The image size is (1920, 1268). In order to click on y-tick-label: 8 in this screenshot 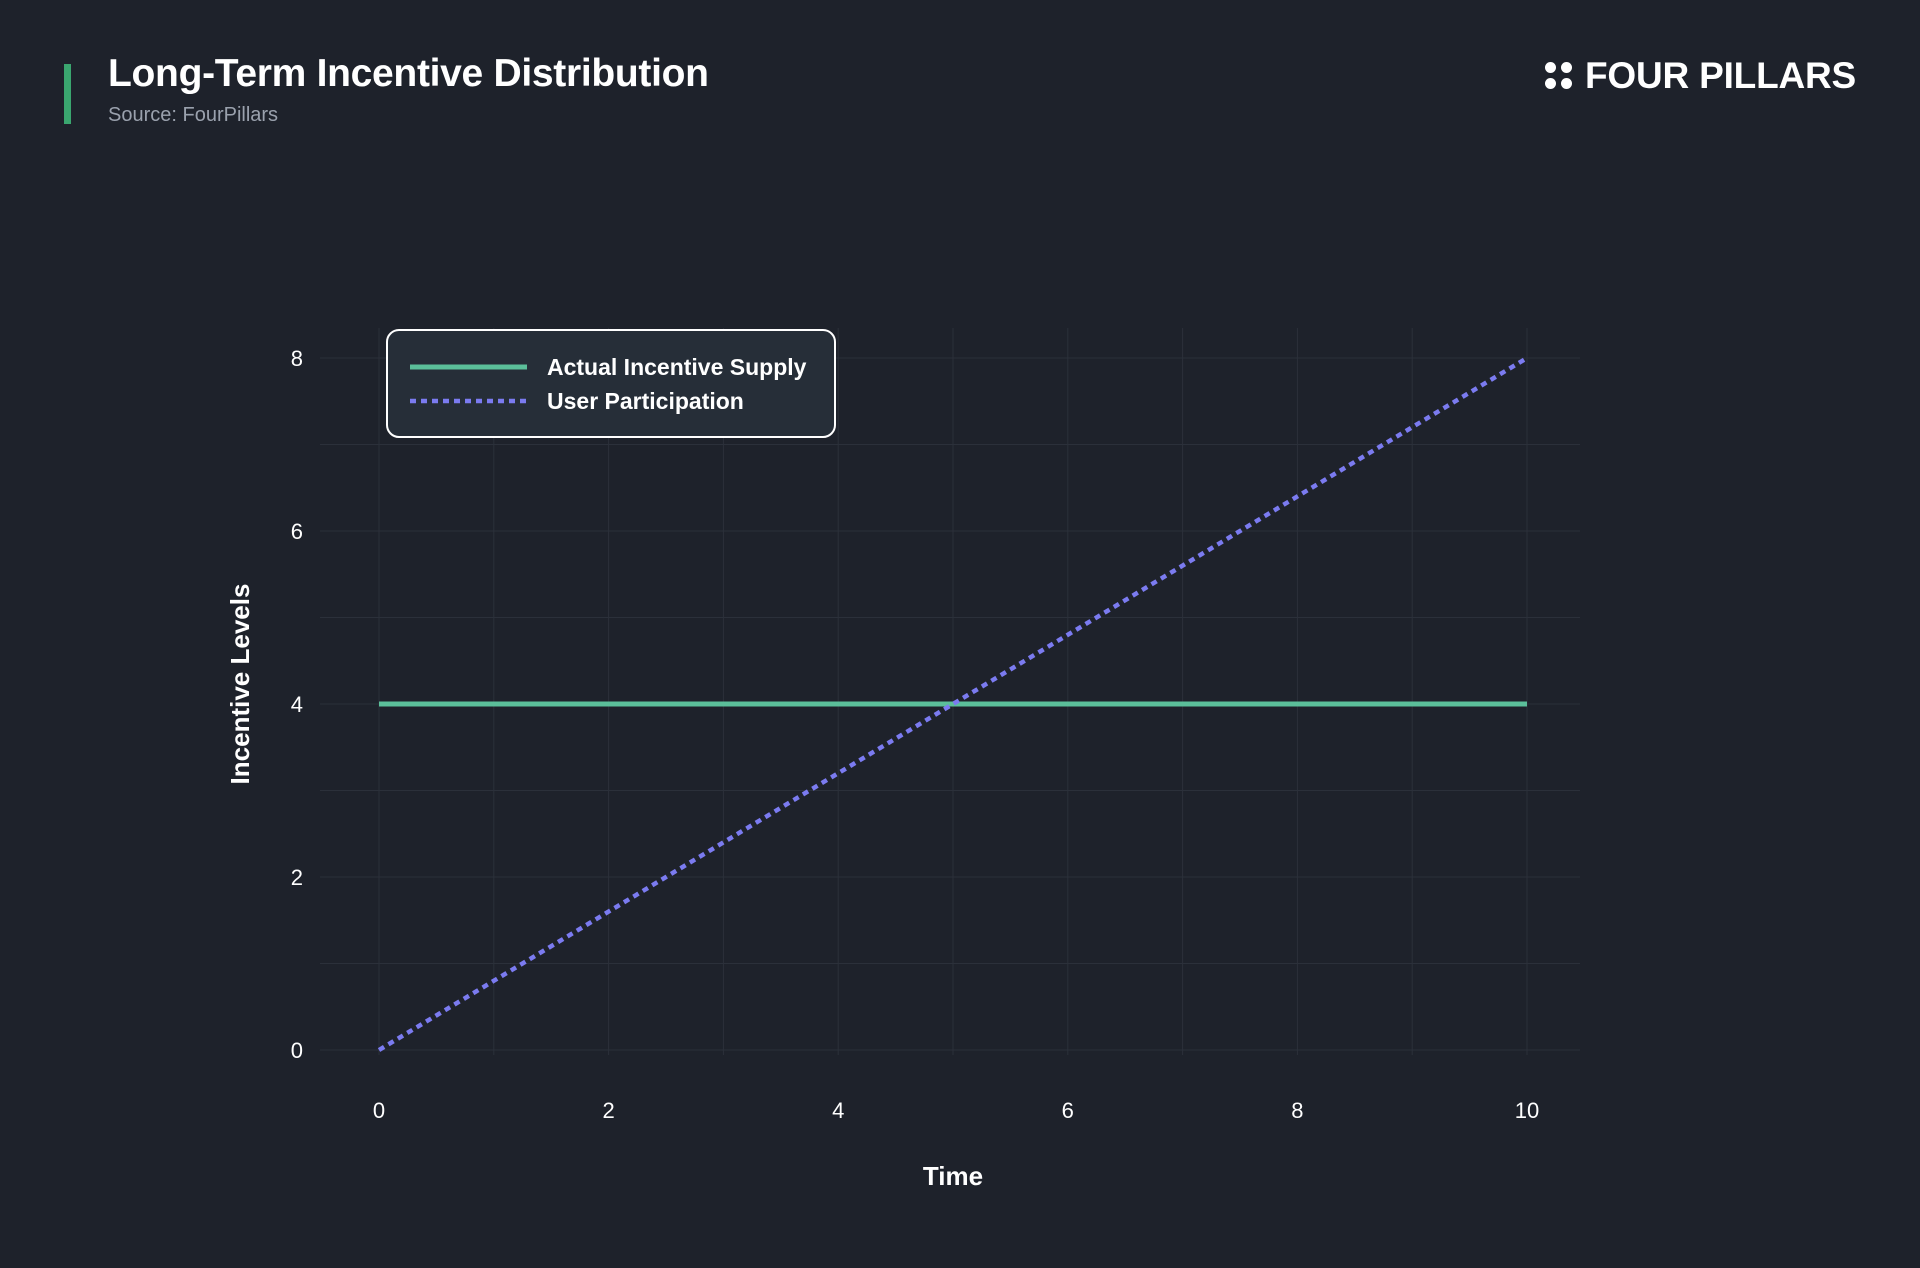, I will do `click(297, 358)`.